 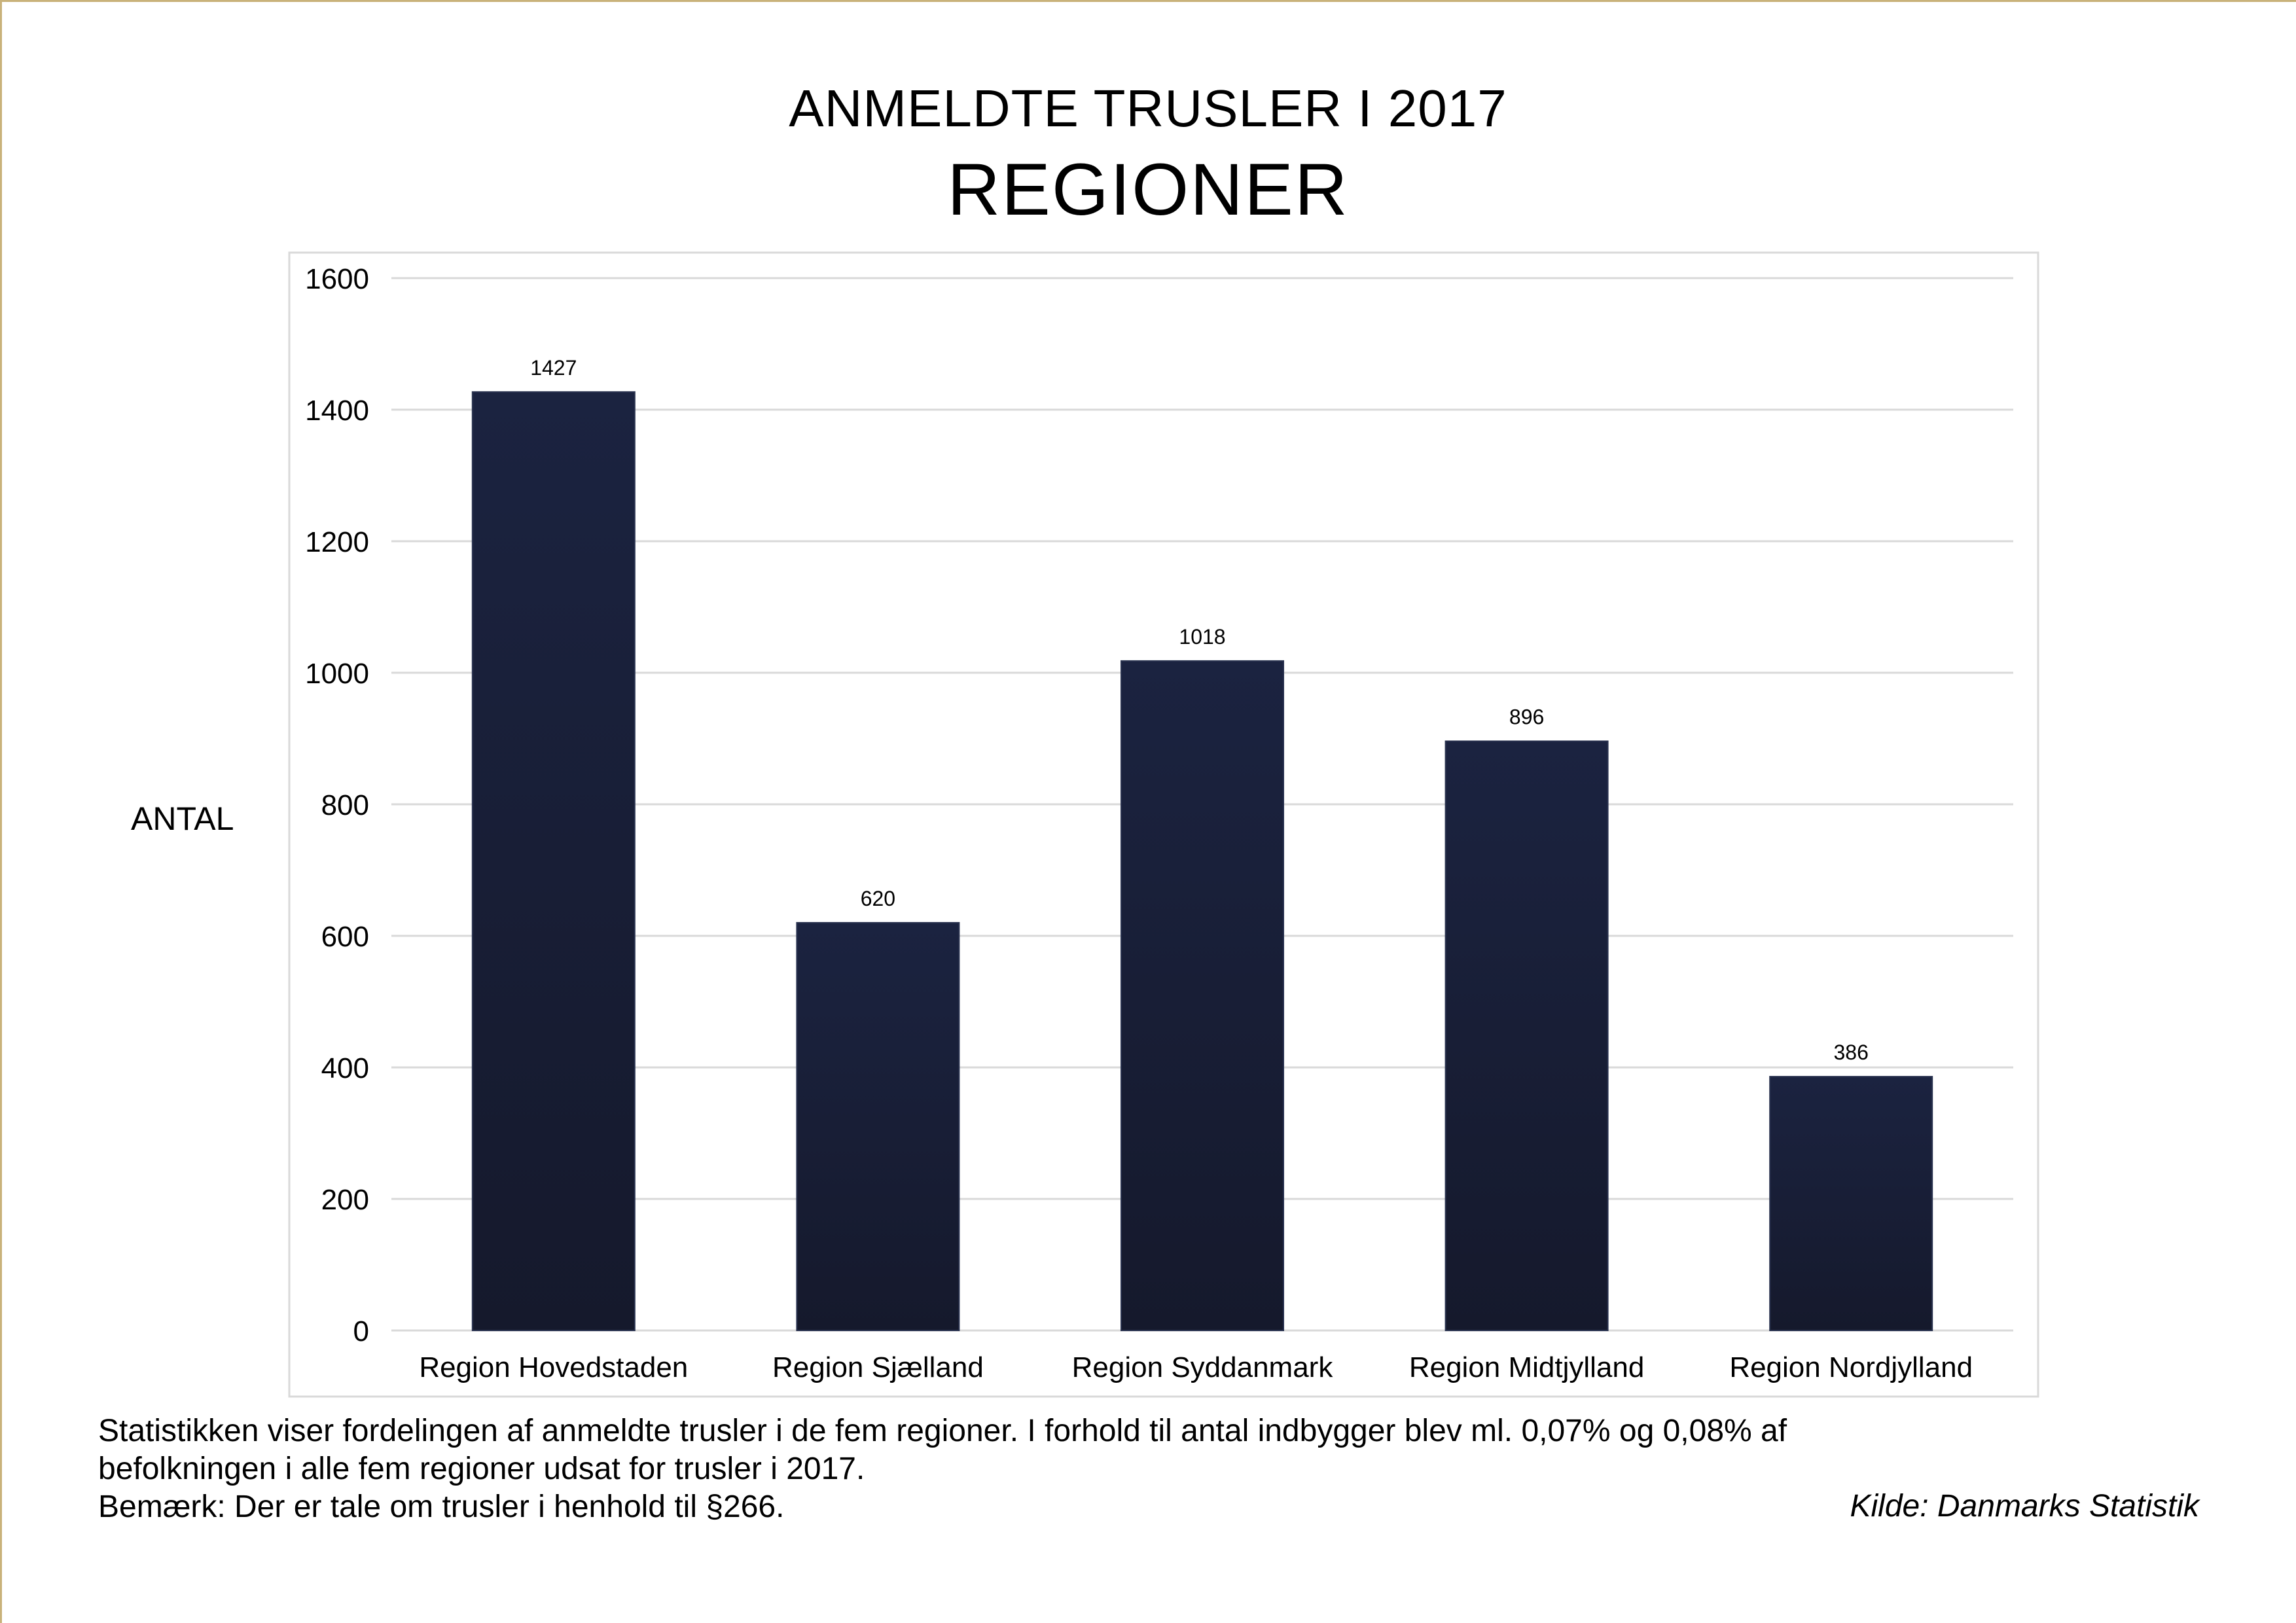 What do you see at coordinates (878, 1367) in the screenshot?
I see `x-tick-label: Region Sjælland` at bounding box center [878, 1367].